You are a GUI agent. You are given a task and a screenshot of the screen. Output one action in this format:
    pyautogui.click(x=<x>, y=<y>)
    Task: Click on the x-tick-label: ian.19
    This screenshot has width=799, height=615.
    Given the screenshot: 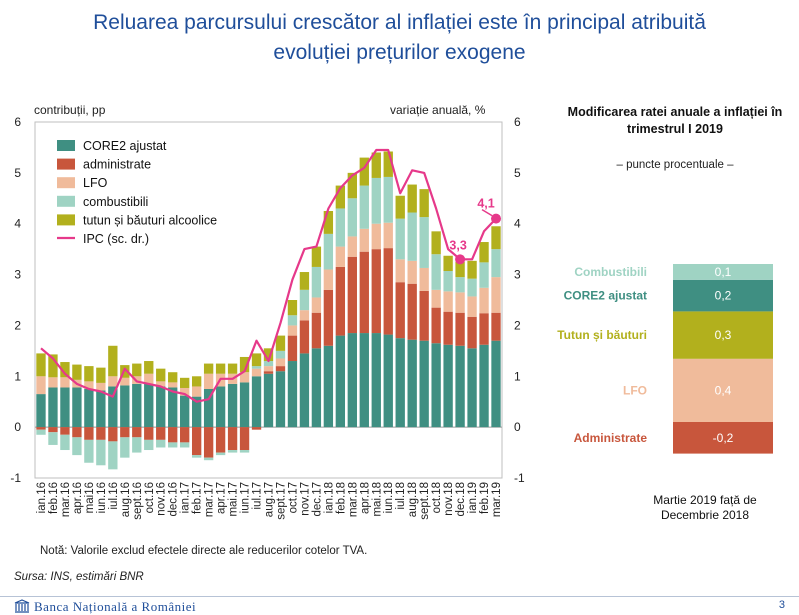 What is the action you would take?
    pyautogui.click(x=473, y=497)
    